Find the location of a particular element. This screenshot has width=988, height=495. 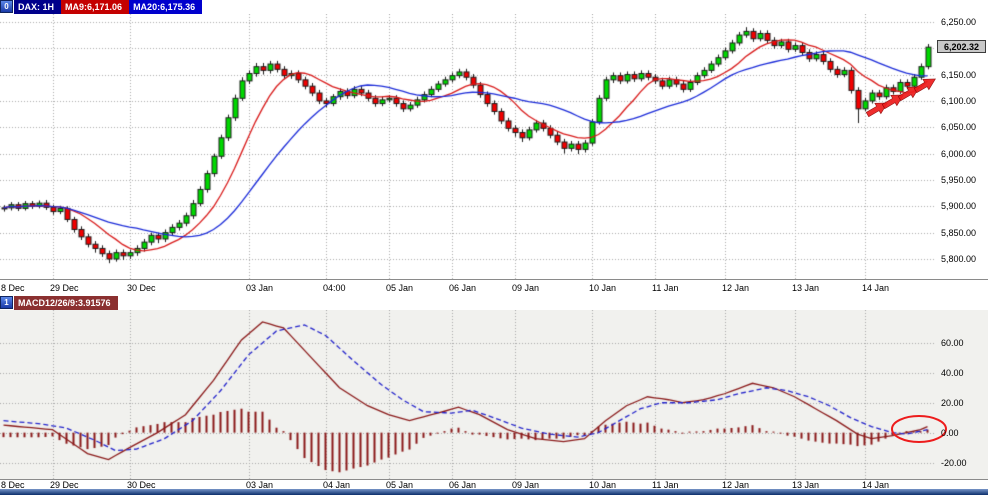

last-price-badge: 6,202.32 is located at coordinates (961, 47).